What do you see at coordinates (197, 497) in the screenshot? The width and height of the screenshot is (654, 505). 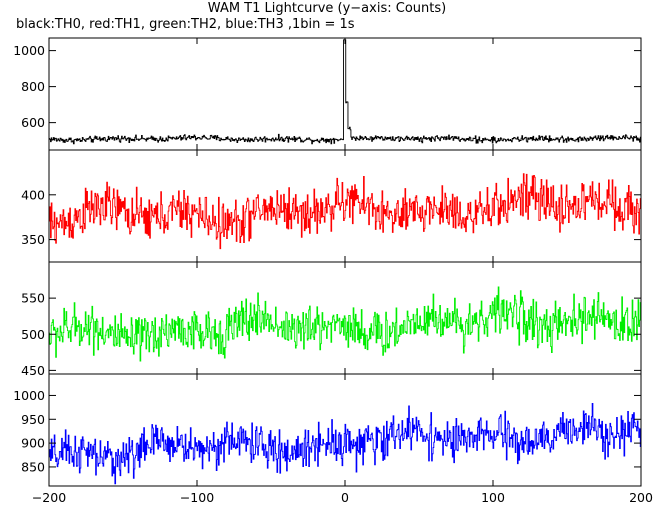 I see `x-tick-label: −100` at bounding box center [197, 497].